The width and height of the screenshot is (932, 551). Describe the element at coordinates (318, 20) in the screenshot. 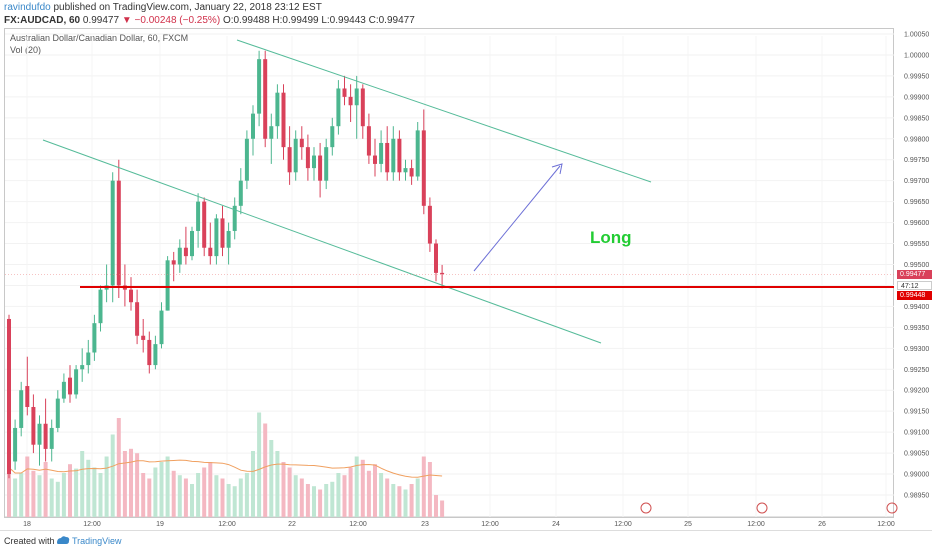

I see `ohlc-values: O:0.99488 H:0.99499 L:0.99443 C:0.99477` at that location.